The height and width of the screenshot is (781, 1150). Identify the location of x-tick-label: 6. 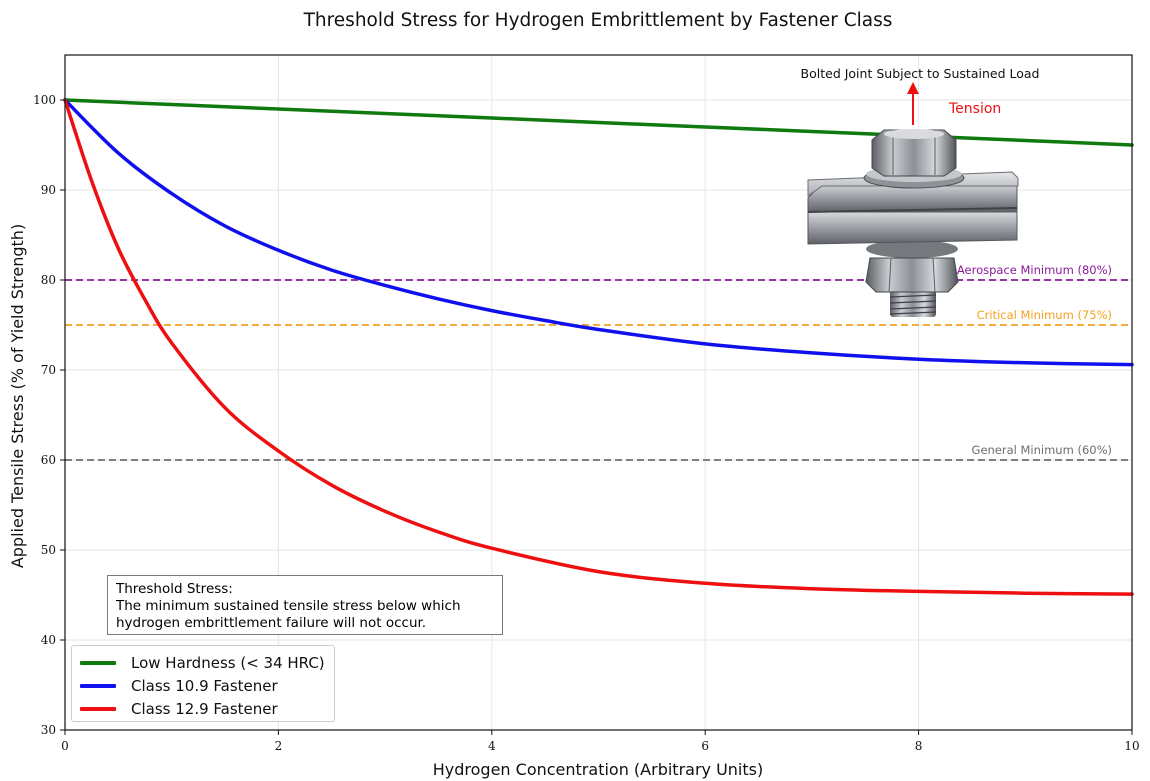
(705, 746).